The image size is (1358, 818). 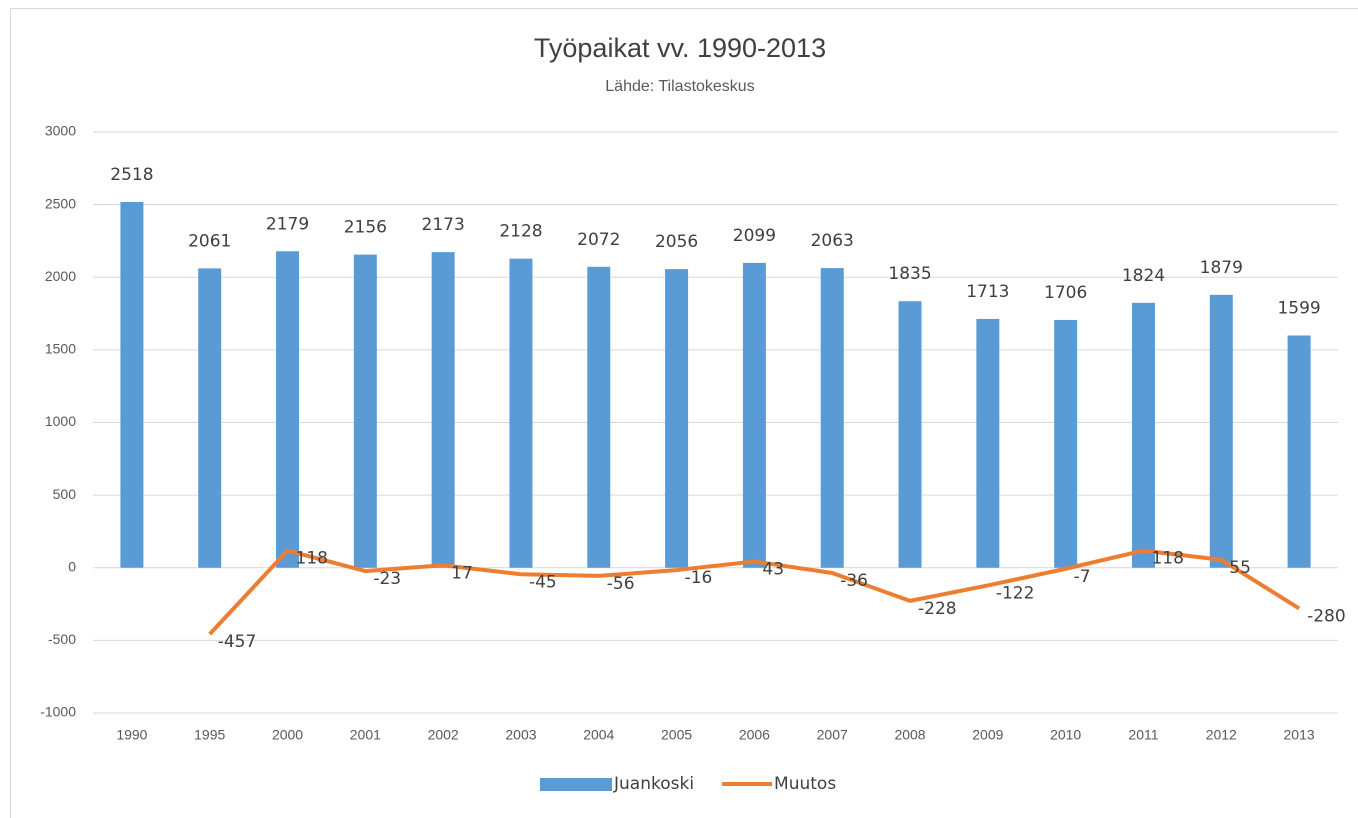 I want to click on x-tick-label: 1990, so click(x=131, y=735).